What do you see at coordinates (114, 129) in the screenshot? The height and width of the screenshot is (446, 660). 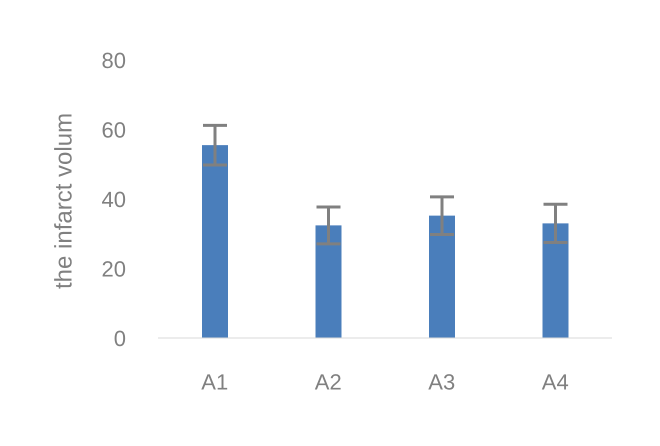 I see `y-tick-label: 60` at bounding box center [114, 129].